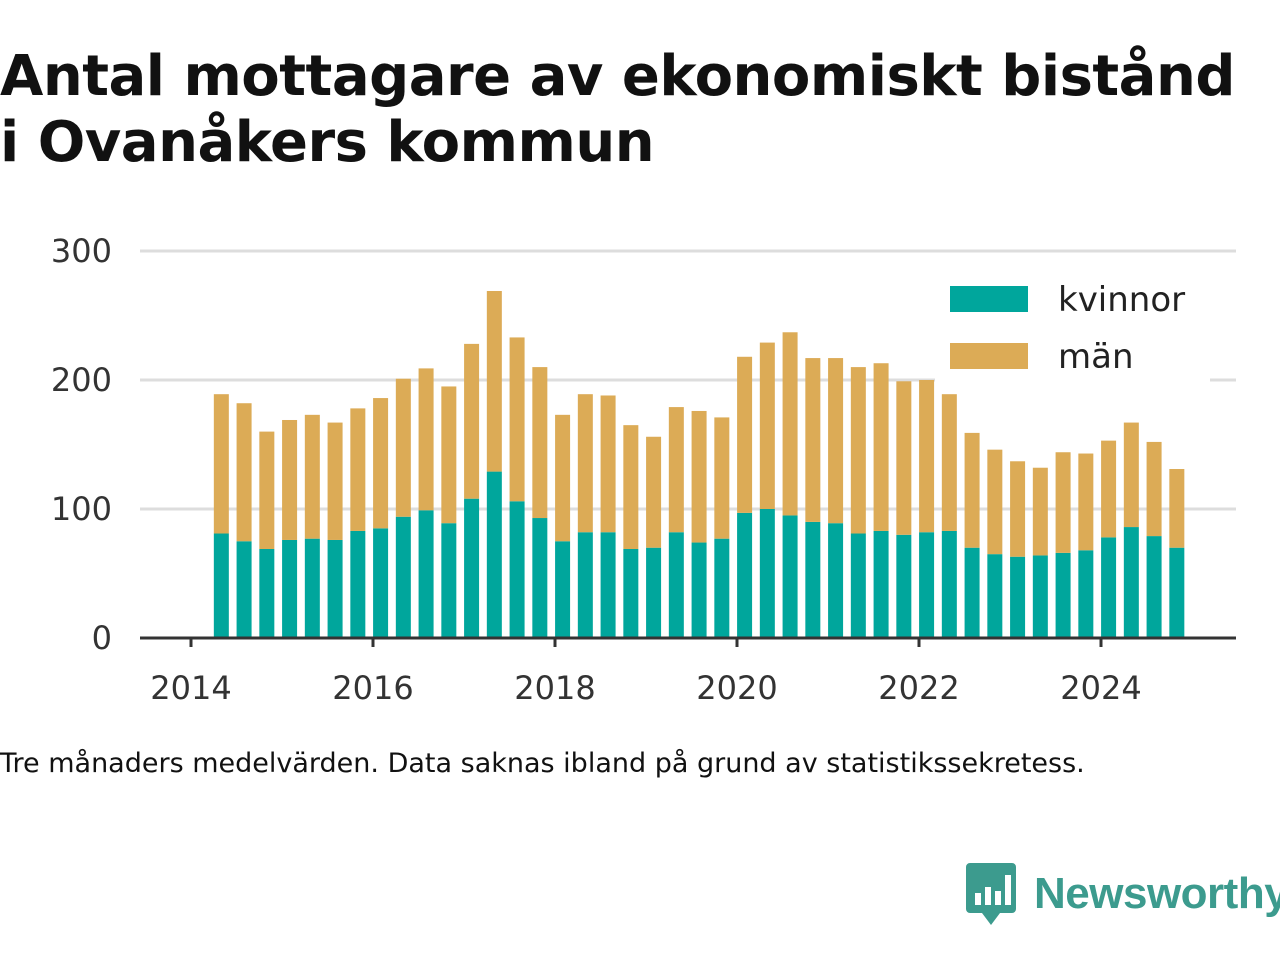  What do you see at coordinates (1121, 300) in the screenshot?
I see `legend-label-kvinnor: kvinnor` at bounding box center [1121, 300].